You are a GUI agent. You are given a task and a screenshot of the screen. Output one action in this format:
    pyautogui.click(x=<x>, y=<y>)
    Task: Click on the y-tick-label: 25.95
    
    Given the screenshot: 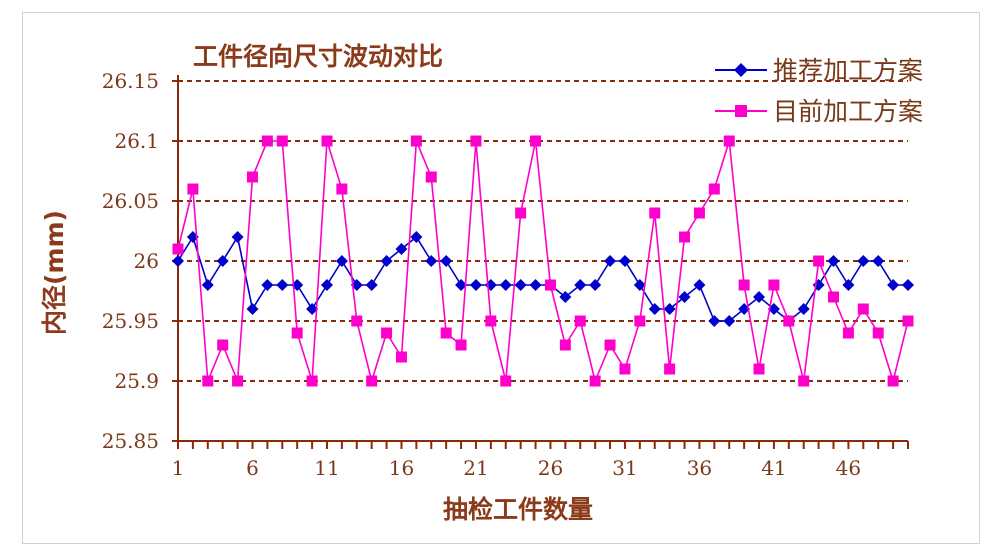 What is the action you would take?
    pyautogui.click(x=130, y=321)
    